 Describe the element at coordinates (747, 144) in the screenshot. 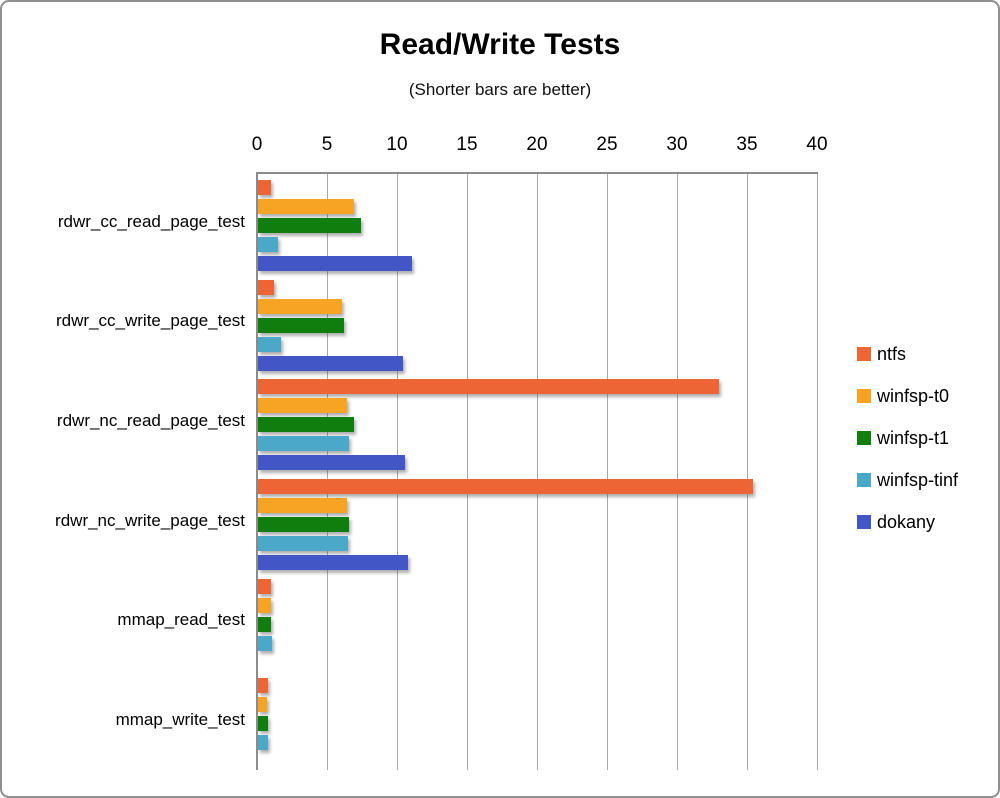

I see `x-tick-label-35: 35` at that location.